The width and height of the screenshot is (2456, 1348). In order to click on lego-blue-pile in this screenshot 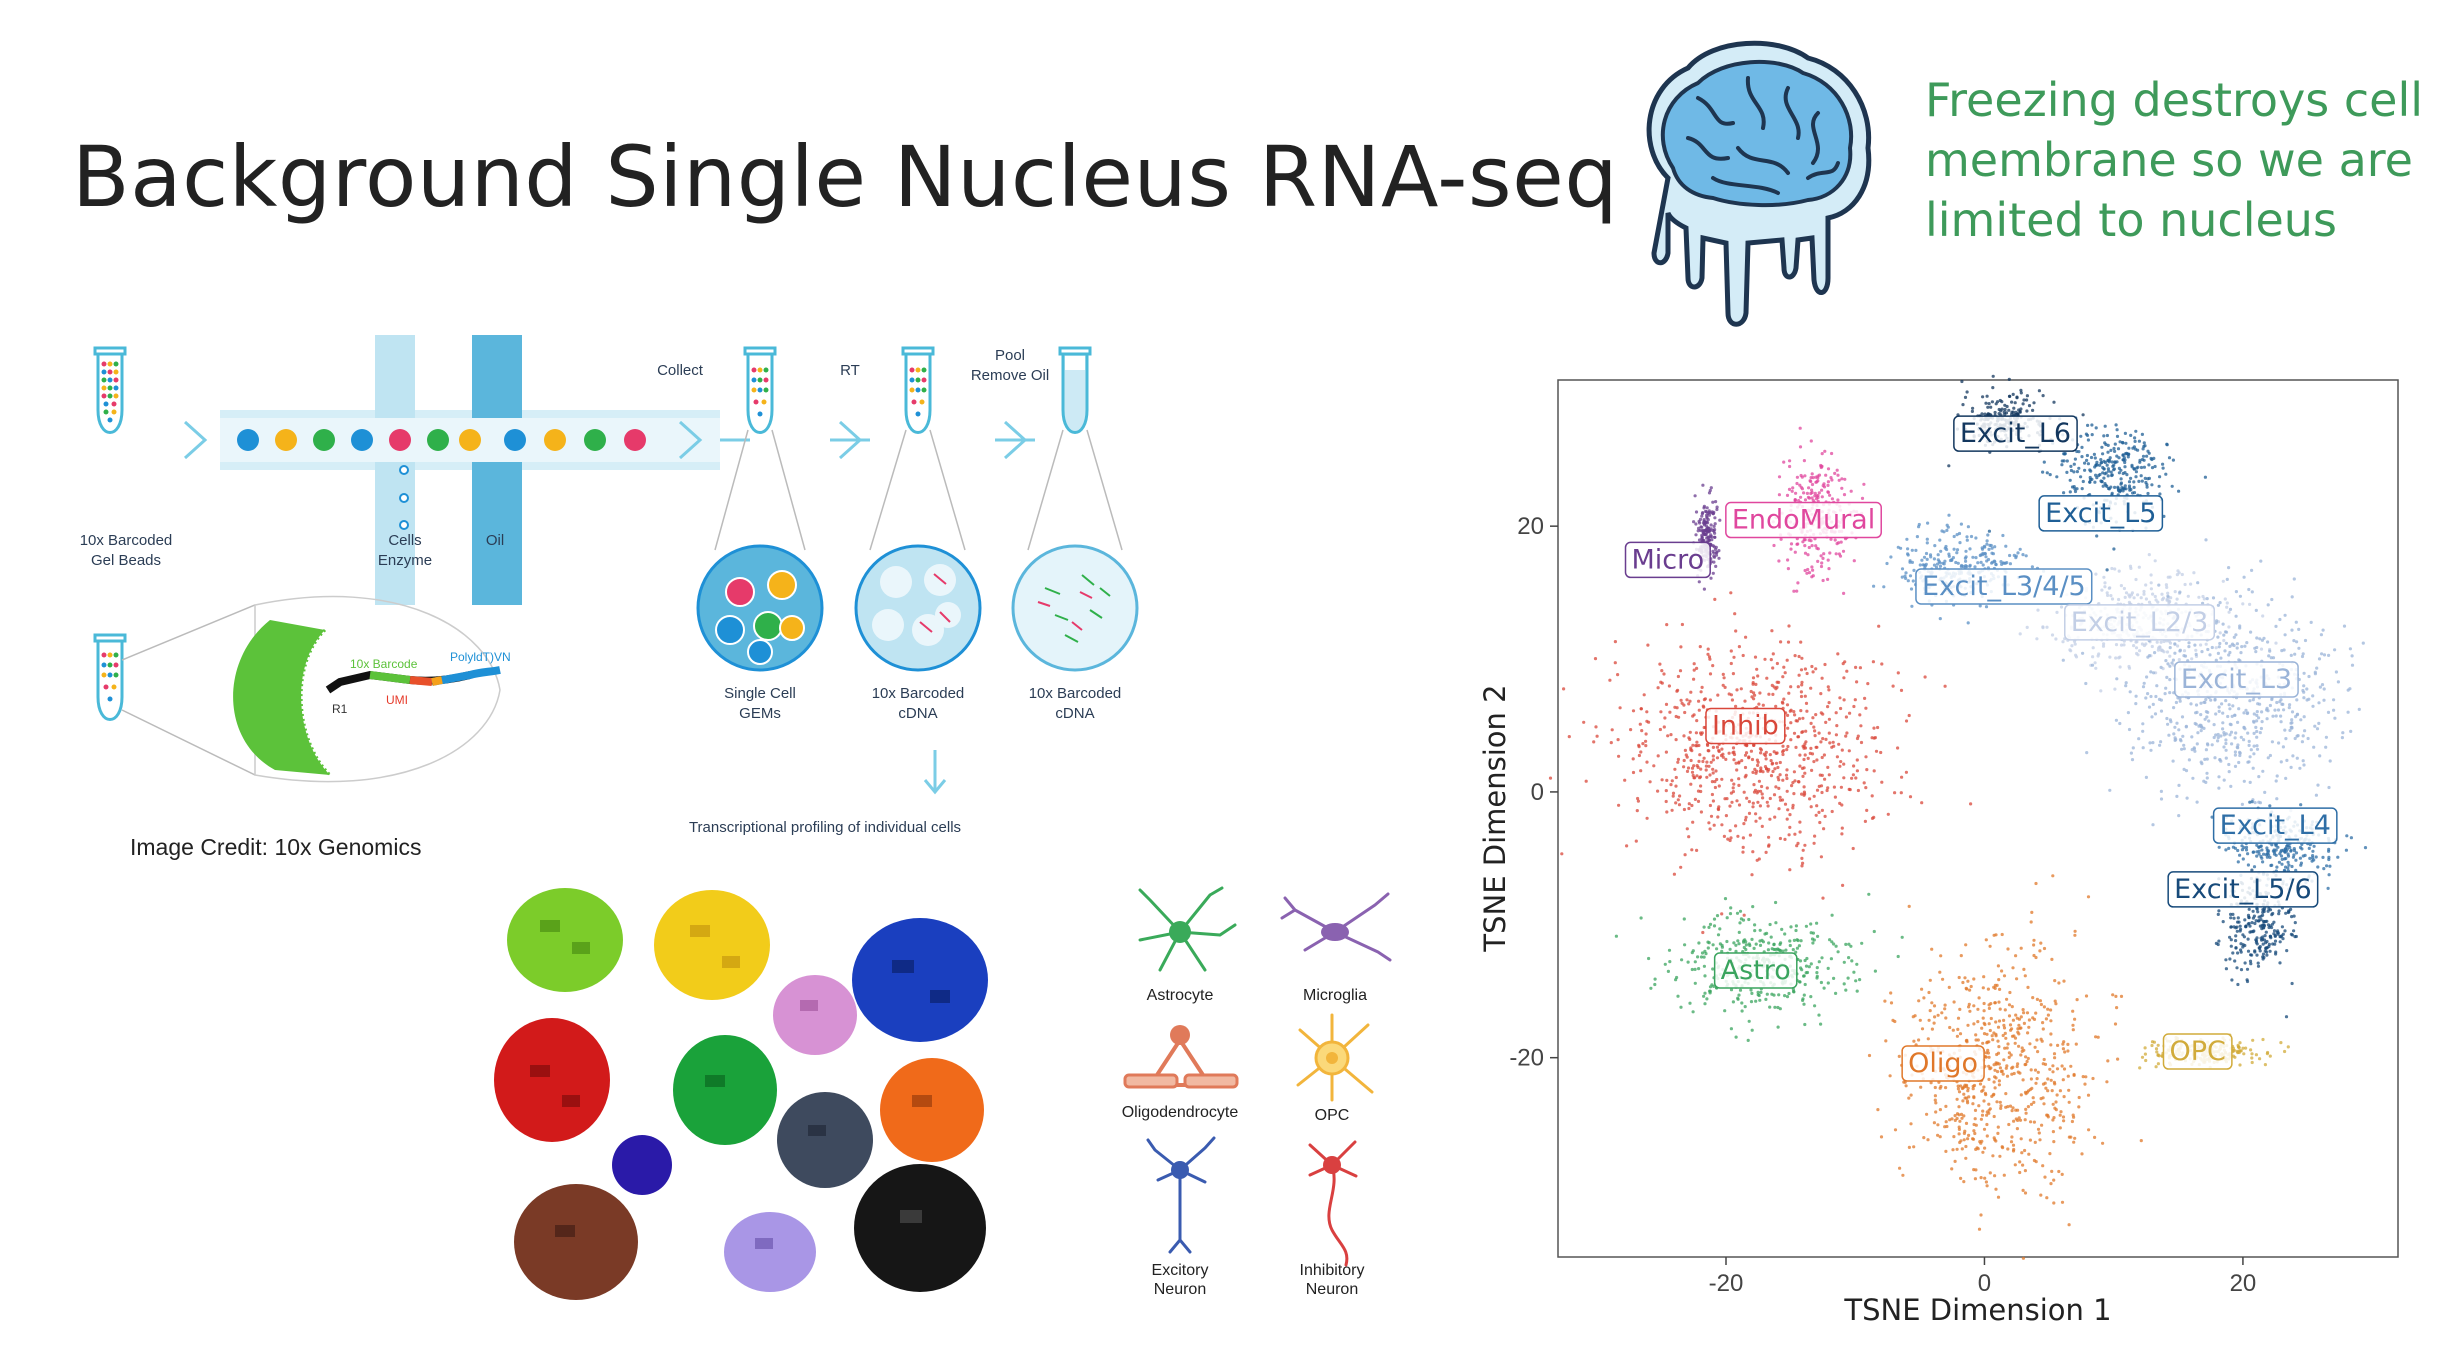, I will do `click(920, 980)`.